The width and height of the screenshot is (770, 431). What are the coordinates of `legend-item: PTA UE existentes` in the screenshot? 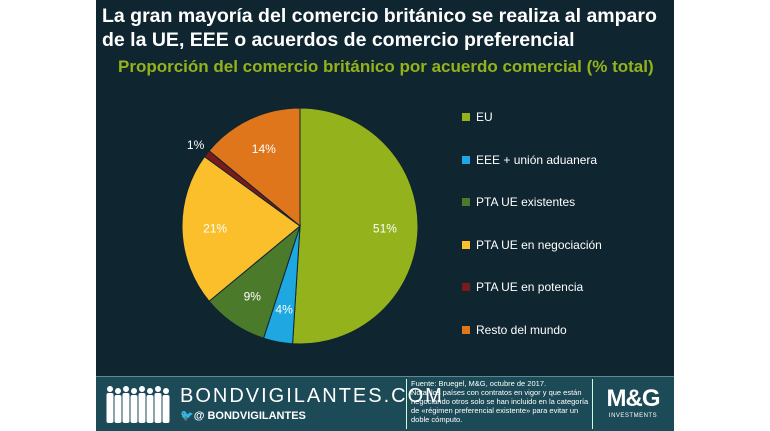 It's located at (518, 202).